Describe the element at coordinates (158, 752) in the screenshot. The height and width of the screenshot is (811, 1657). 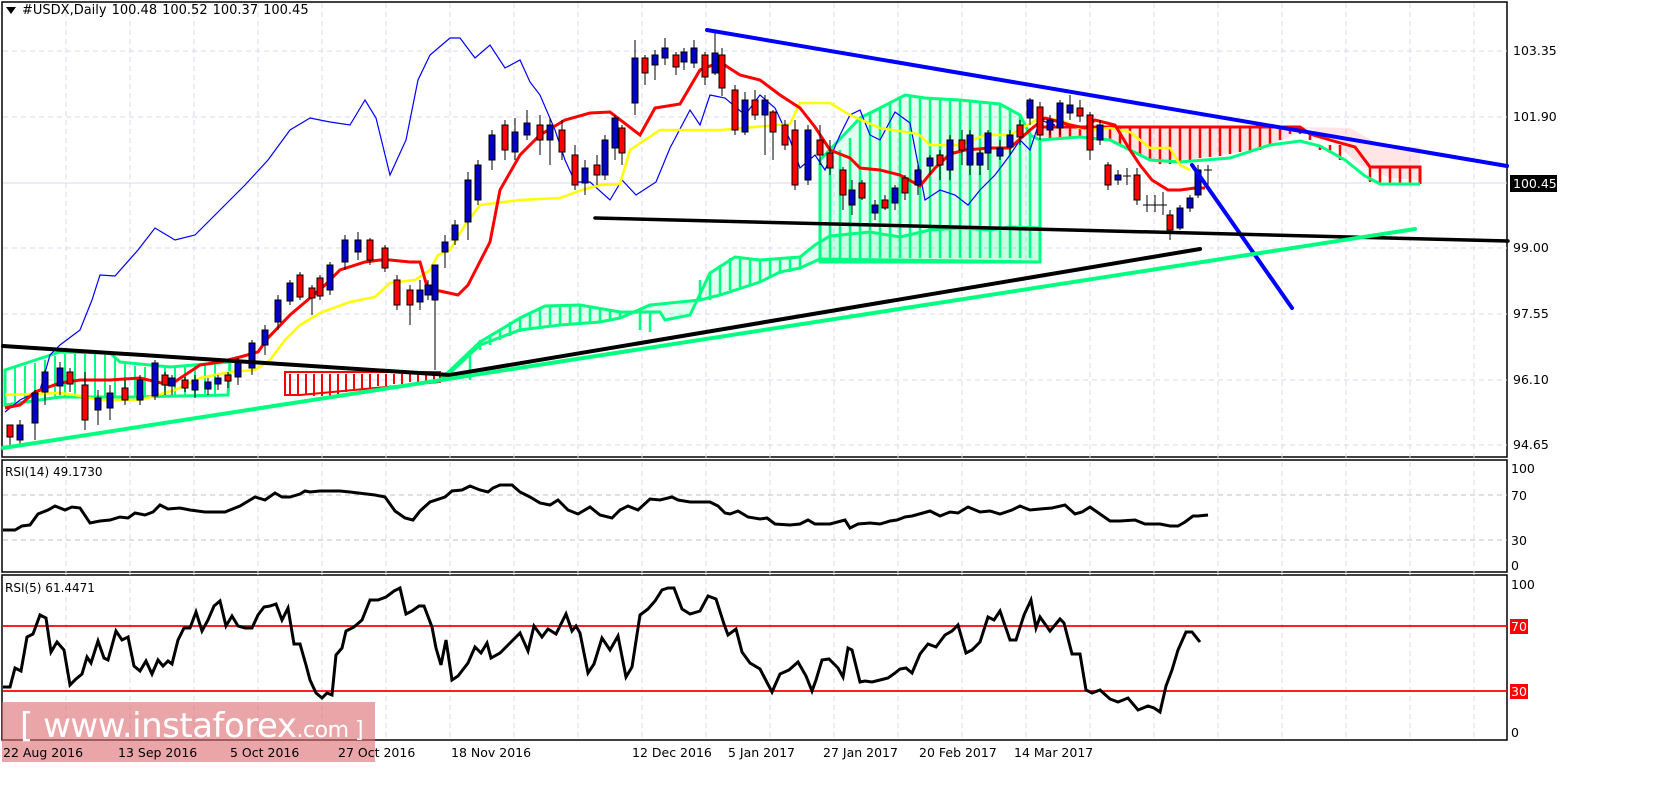
I see `date-tick: 13 Sep 2016` at that location.